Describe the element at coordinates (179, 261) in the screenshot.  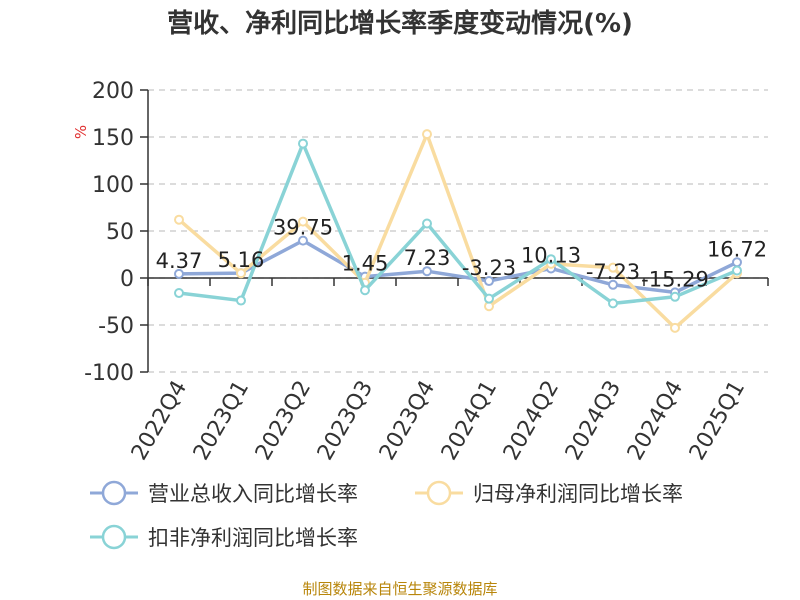
I see `data-label: 4.37` at that location.